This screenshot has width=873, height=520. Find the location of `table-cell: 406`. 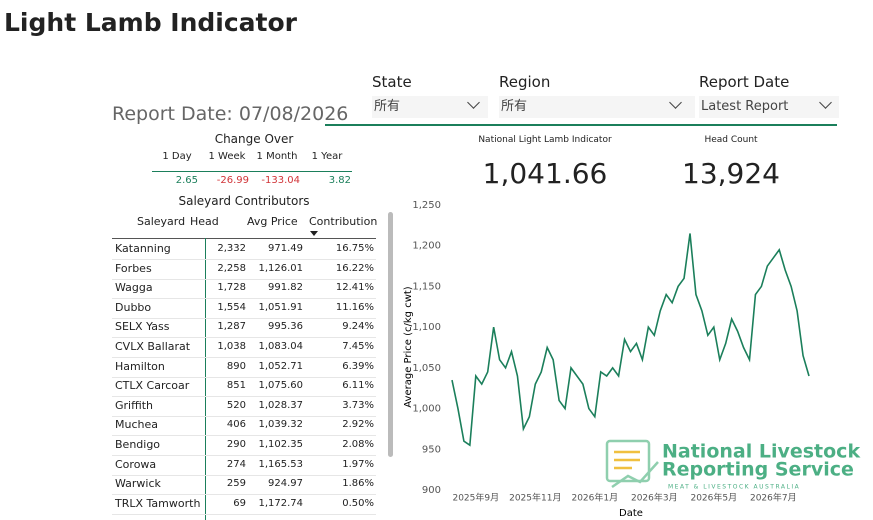

table-cell: 406 is located at coordinates (236, 425).